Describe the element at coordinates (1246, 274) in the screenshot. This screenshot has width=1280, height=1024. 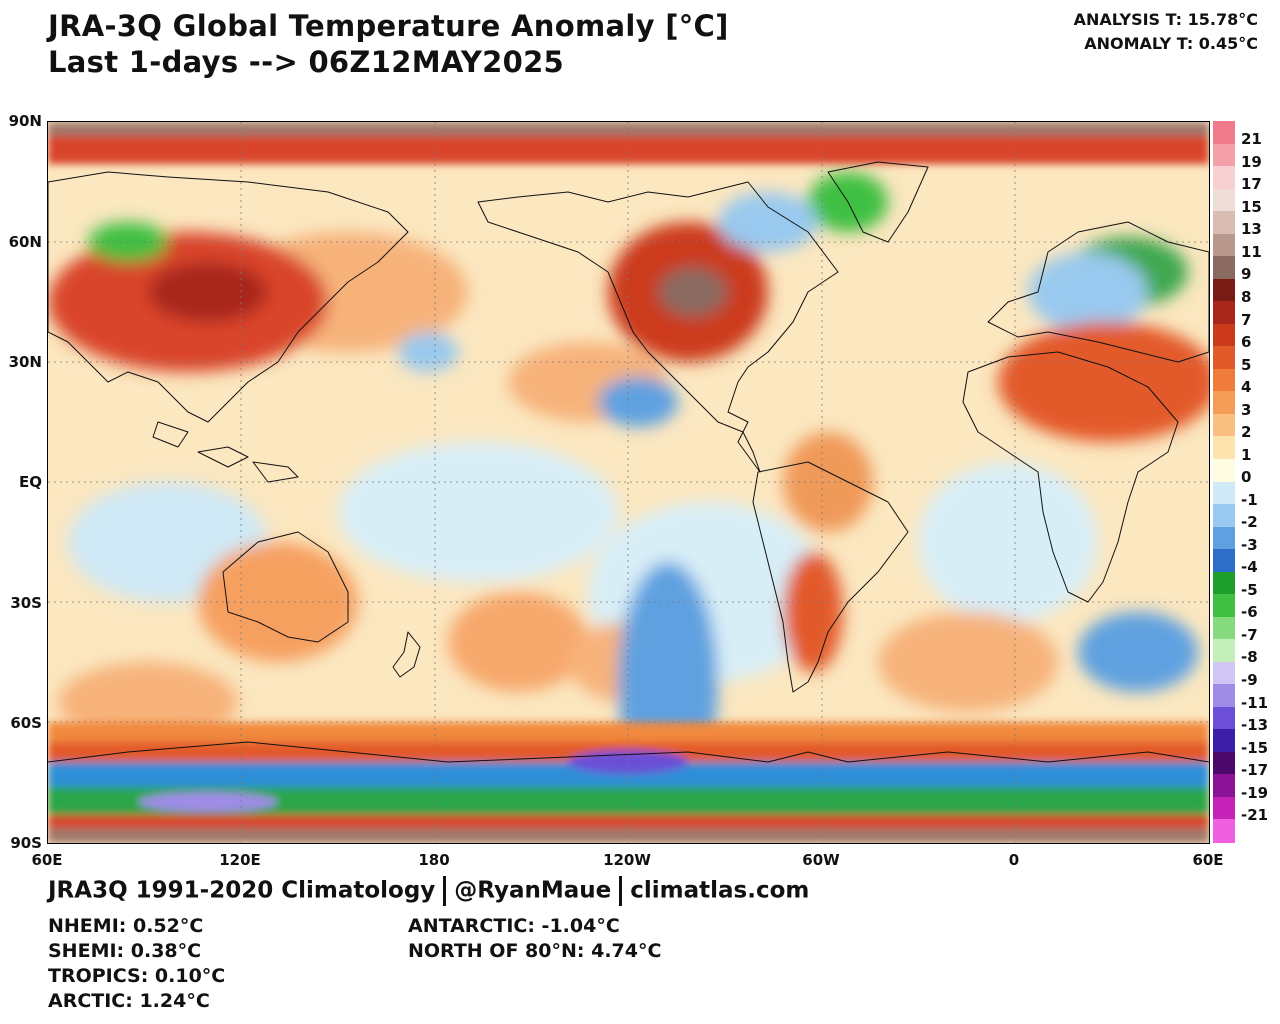
I see `colorbar-tick-label: 9` at that location.